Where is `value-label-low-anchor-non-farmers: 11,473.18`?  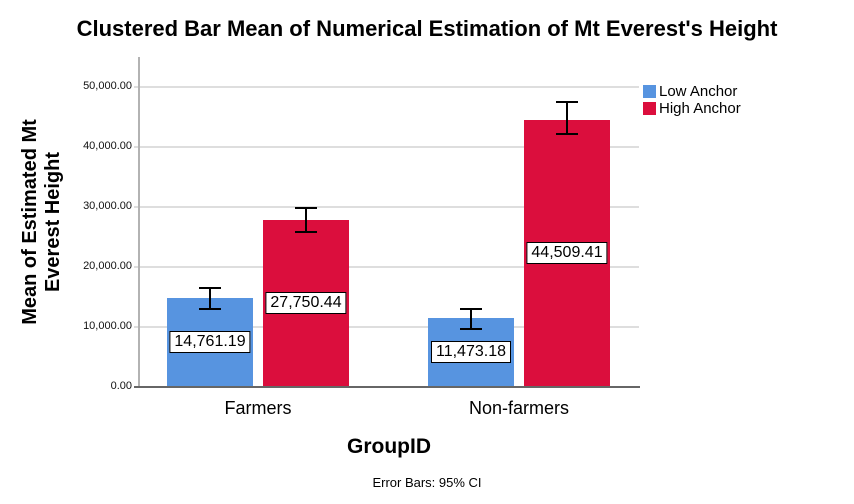 value-label-low-anchor-non-farmers: 11,473.18 is located at coordinates (471, 352).